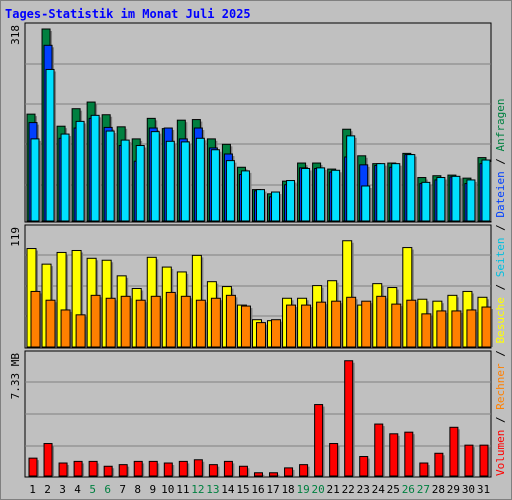  I want to click on x-tick-label: 4, so click(77, 489).